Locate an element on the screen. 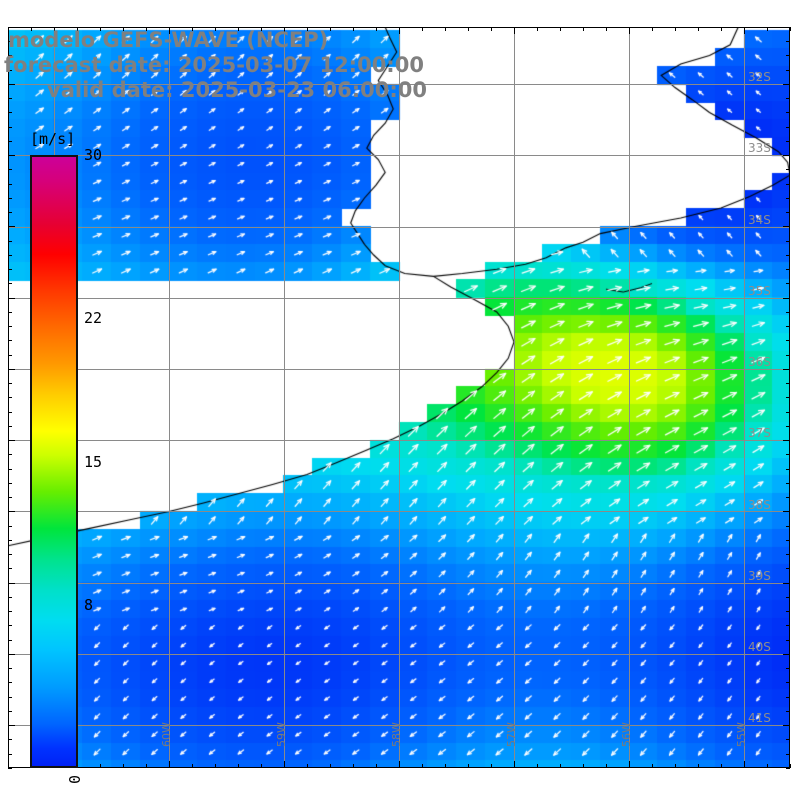 This screenshot has height=800, width=800. colorbar-gradient is located at coordinates (54, 461).